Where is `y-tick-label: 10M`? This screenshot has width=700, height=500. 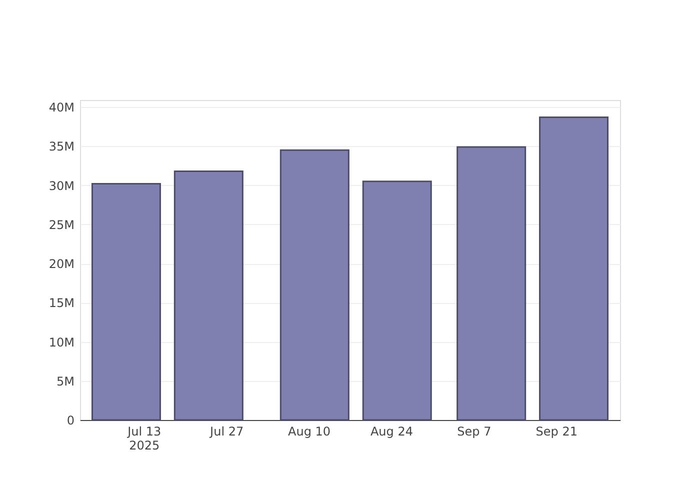 y-tick-label: 10M is located at coordinates (61, 342).